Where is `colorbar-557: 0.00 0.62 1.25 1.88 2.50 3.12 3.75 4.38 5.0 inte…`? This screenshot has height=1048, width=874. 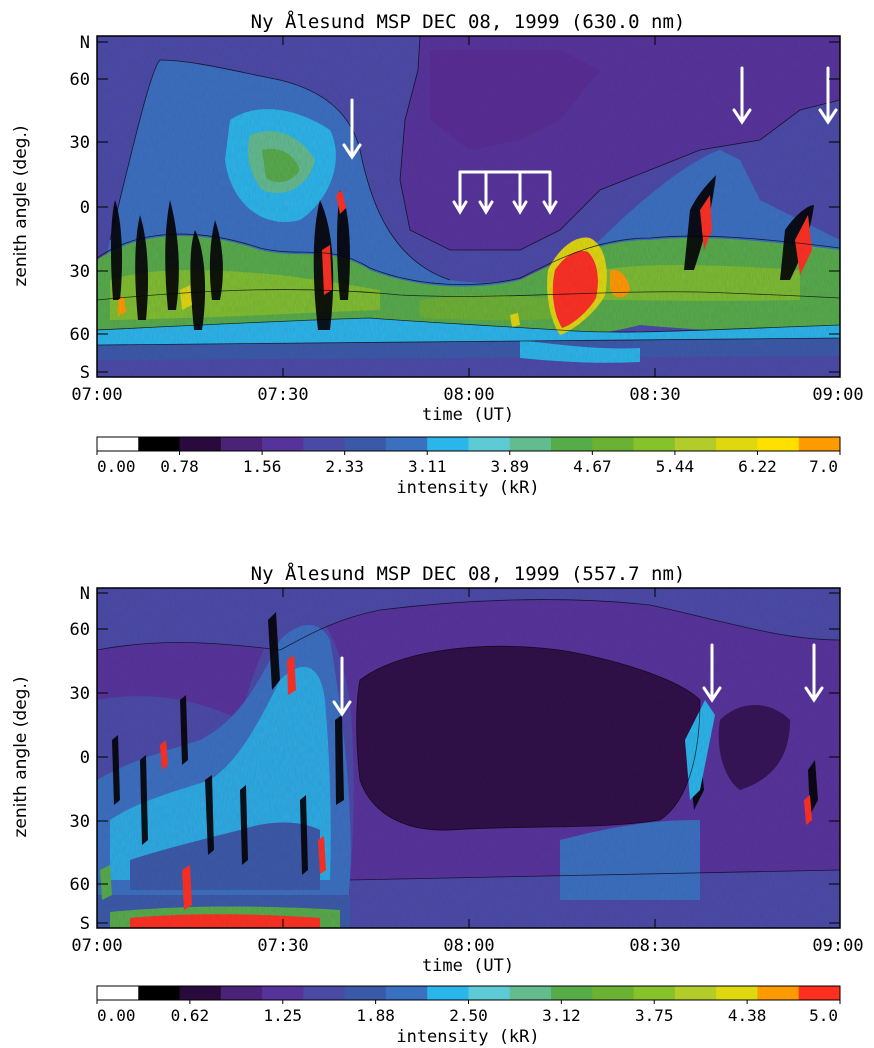
colorbar-557: 0.00 0.62 1.25 1.88 2.50 3.12 3.75 4.38 5.0 inte… is located at coordinates (468, 1016).